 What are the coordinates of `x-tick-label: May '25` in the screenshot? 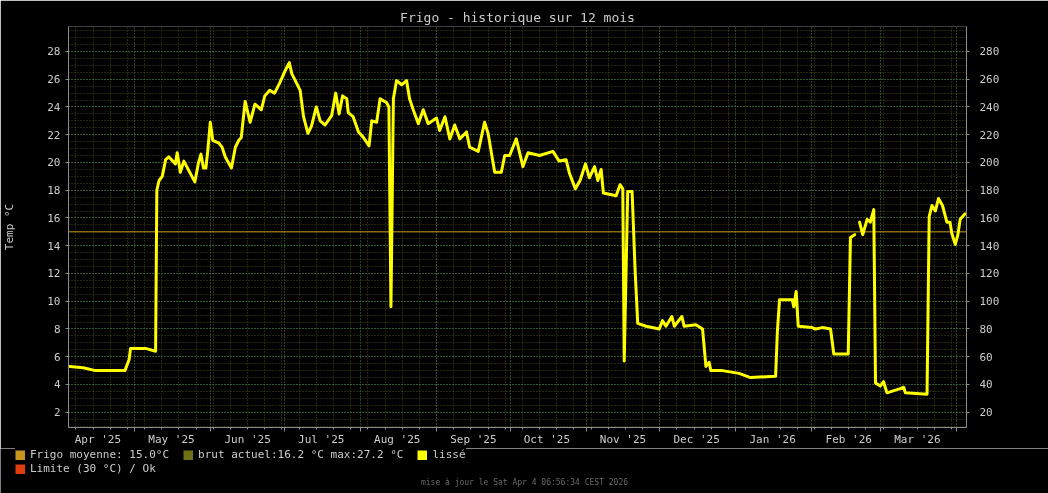 It's located at (171, 439).